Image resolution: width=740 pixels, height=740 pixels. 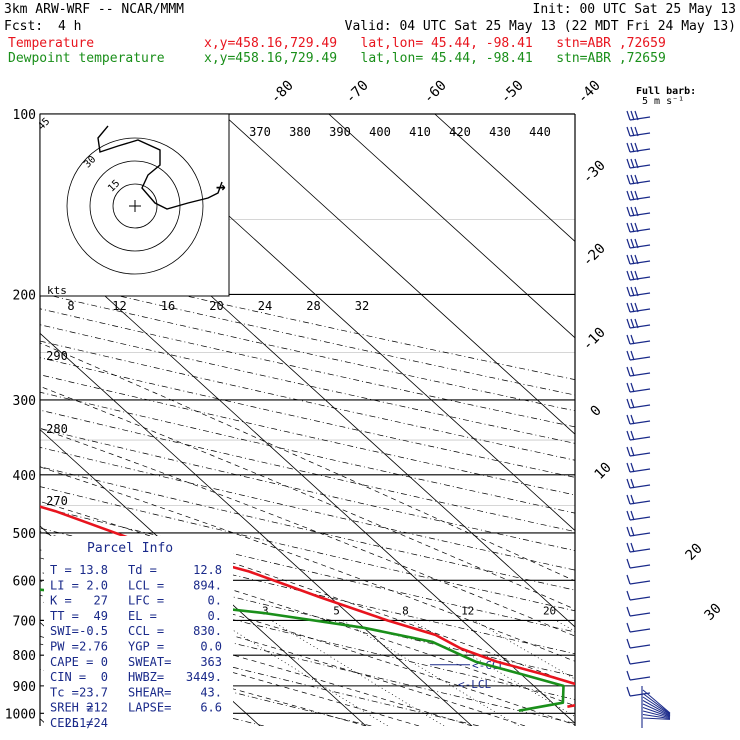 I want to click on moist-adiabat, so click(x=256, y=663).